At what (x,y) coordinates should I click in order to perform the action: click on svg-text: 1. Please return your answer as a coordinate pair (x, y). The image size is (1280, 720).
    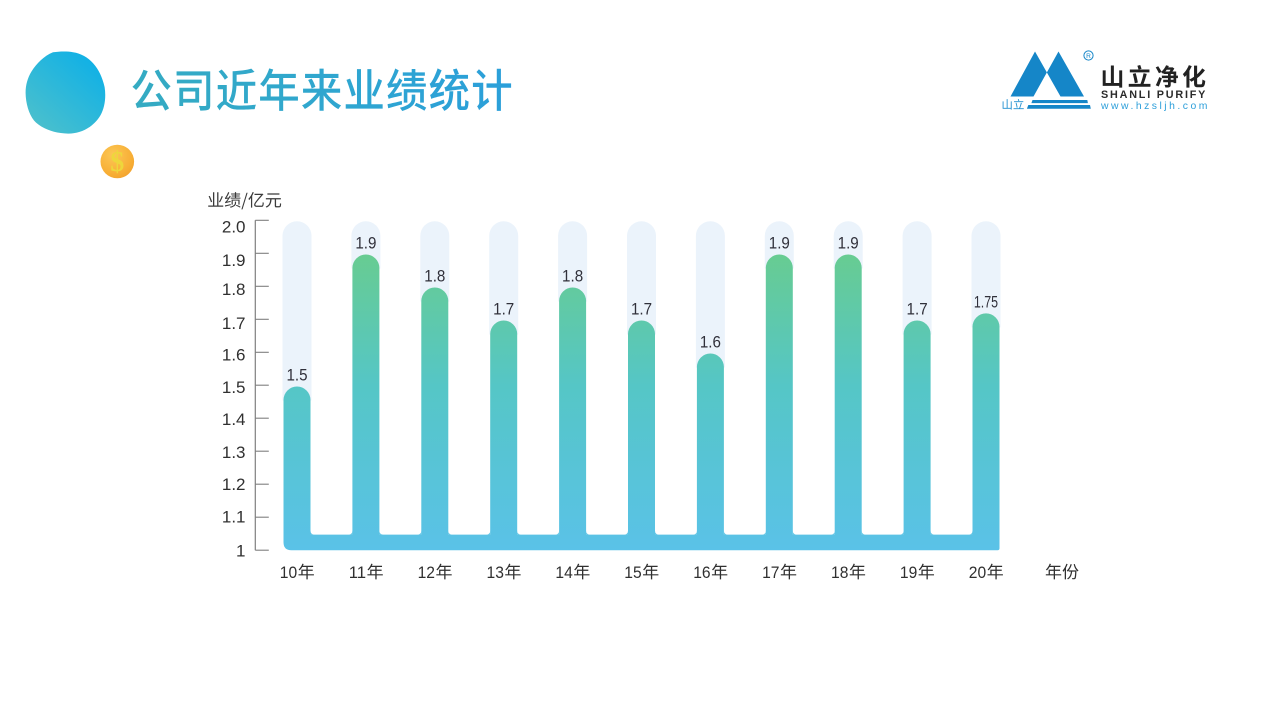
    Looking at the image, I should click on (240, 551).